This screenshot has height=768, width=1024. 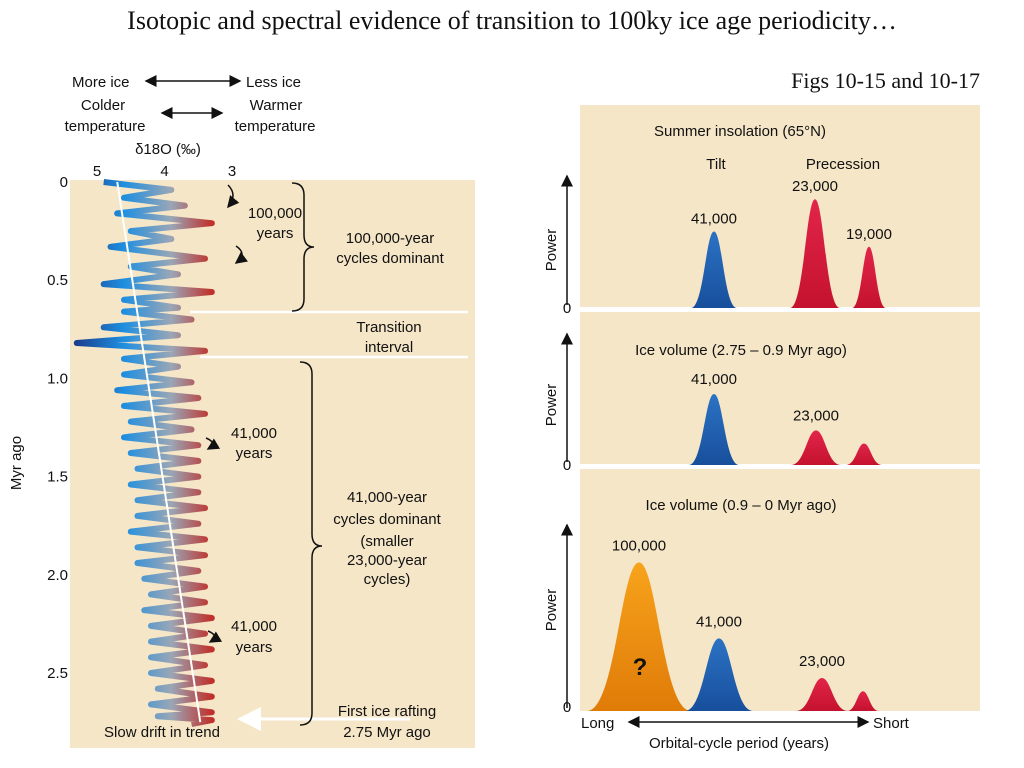 What do you see at coordinates (388, 327) in the screenshot?
I see `transition-label-1: Transition` at bounding box center [388, 327].